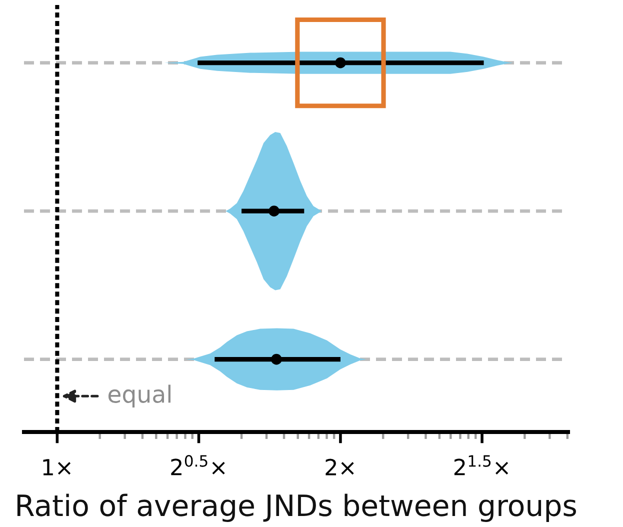 This screenshot has width=623, height=527. Describe the element at coordinates (139, 396) in the screenshot. I see `ref-line-label: equal` at that location.